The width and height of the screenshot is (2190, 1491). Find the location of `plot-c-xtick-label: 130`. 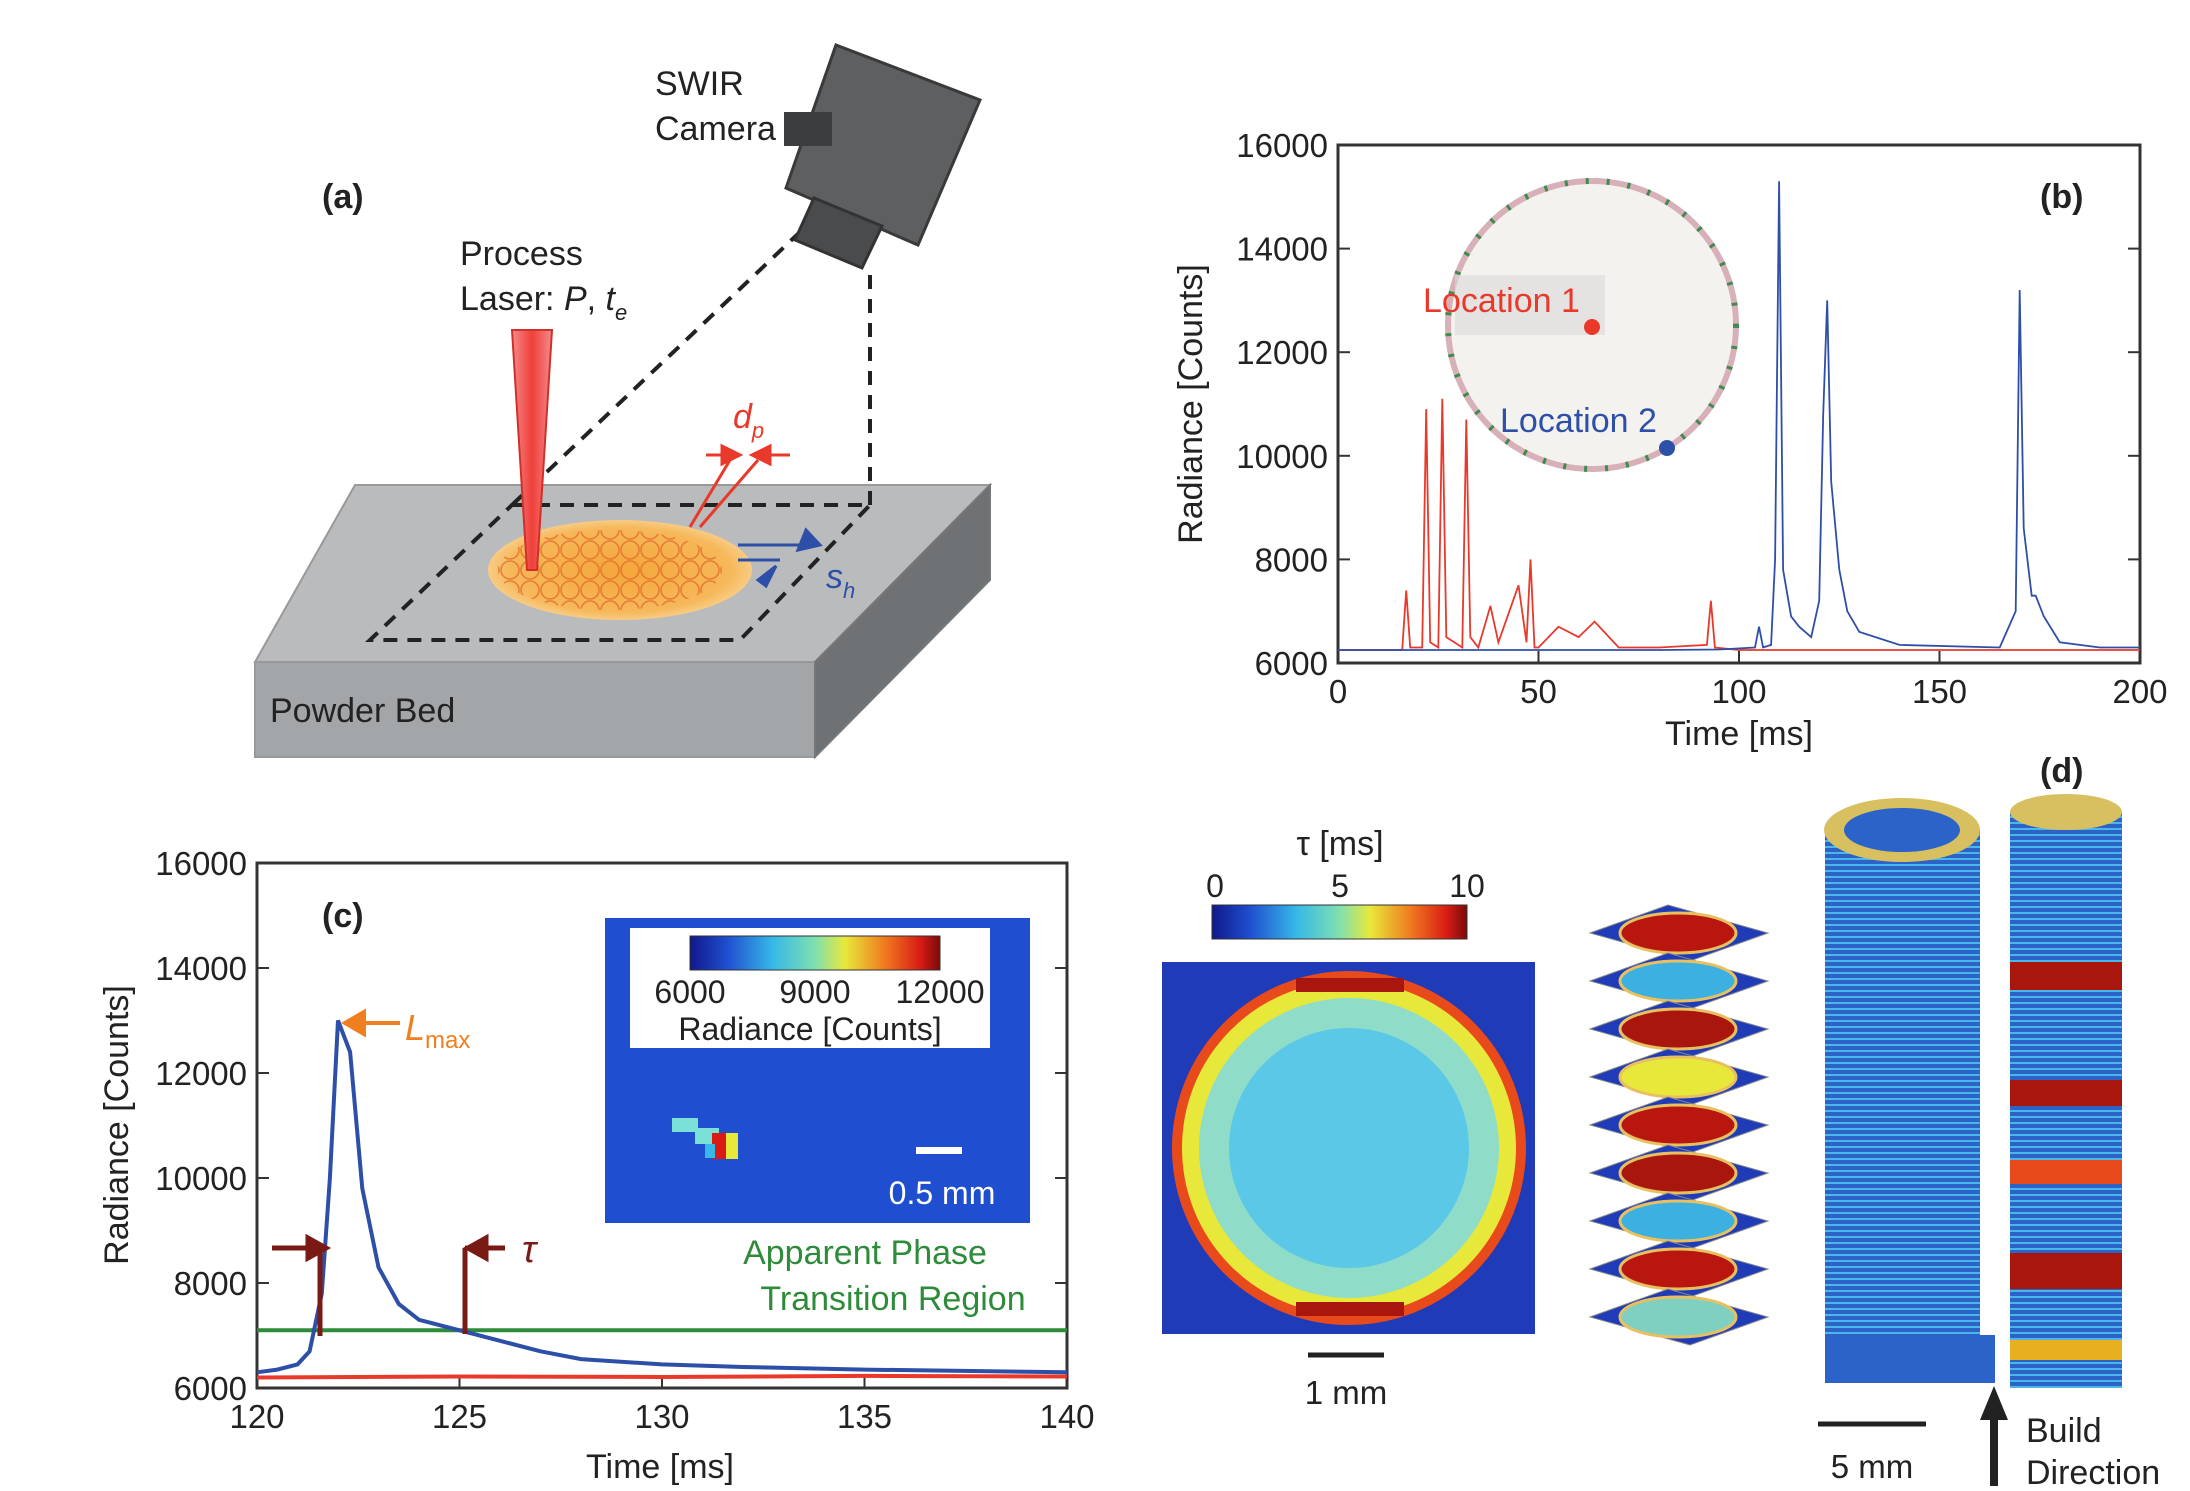

plot-c-xtick-label: 130 is located at coordinates (661, 1416).